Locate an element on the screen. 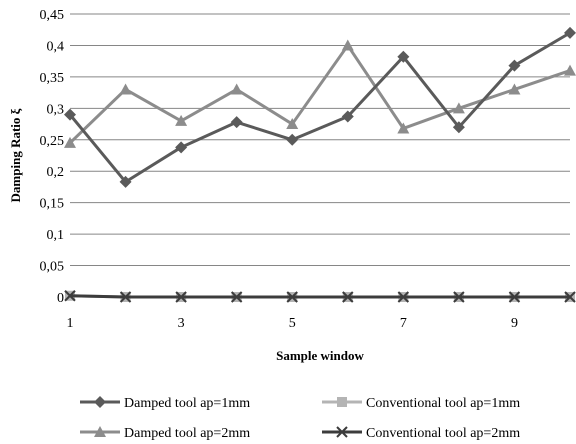 The width and height of the screenshot is (576, 444). legend-label: Damped tool ap=1mm is located at coordinates (187, 403).